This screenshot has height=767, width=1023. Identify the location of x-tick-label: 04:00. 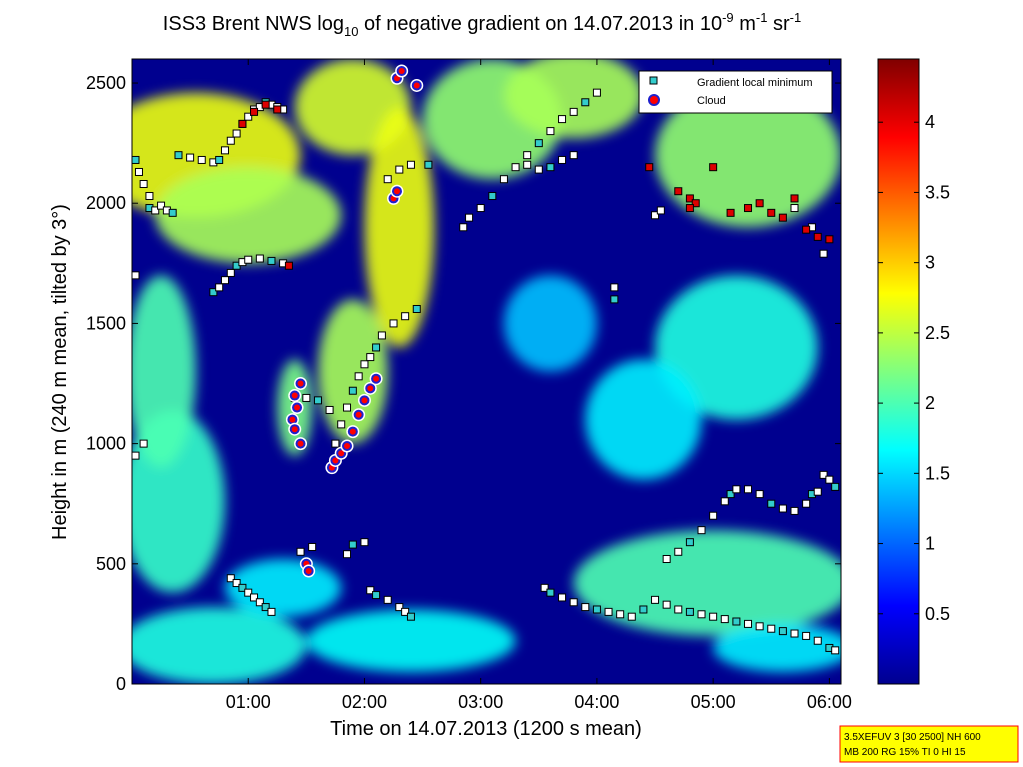
(596, 702).